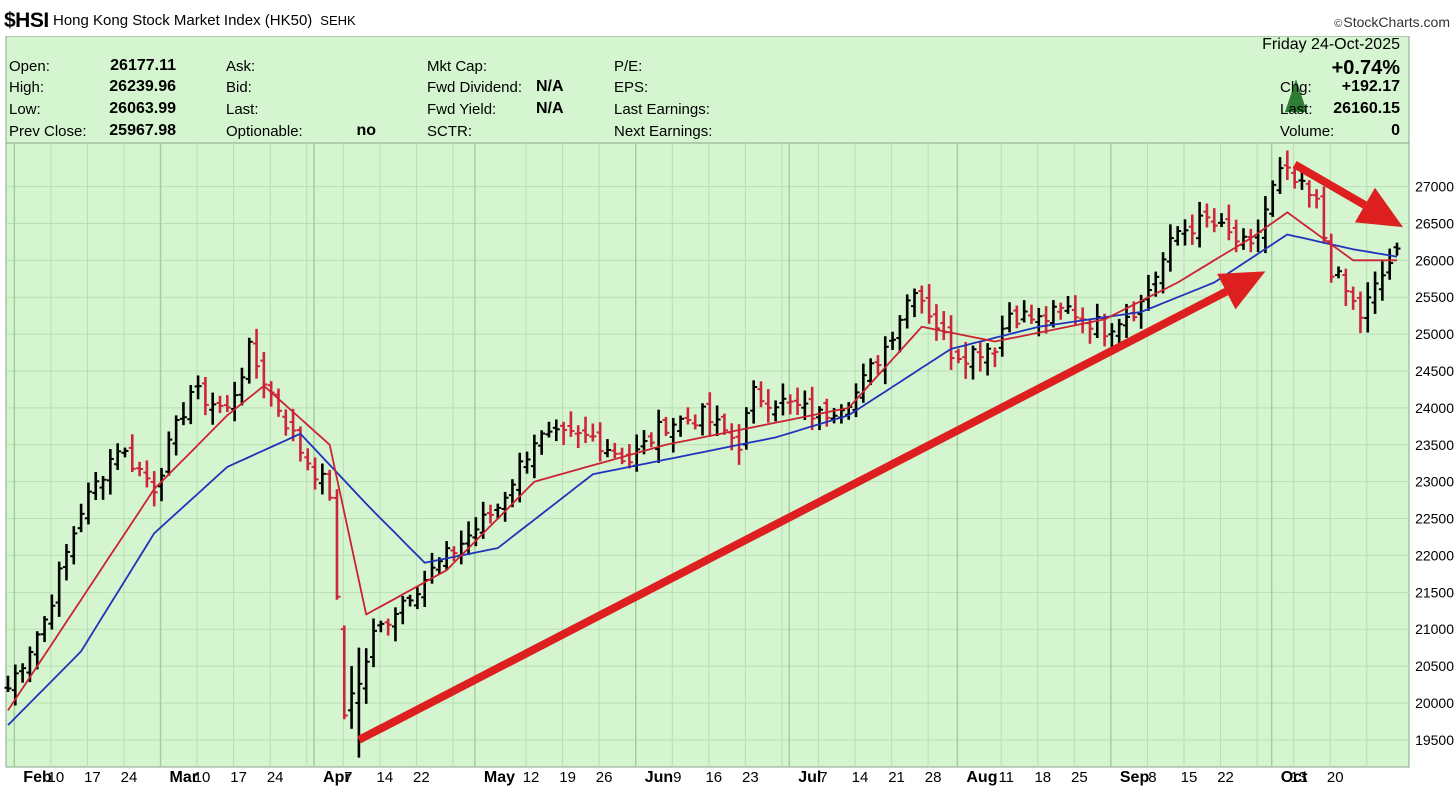 Image resolution: width=1456 pixels, height=791 pixels. Describe the element at coordinates (1298, 777) in the screenshot. I see `x-tick-label: 13` at that location.